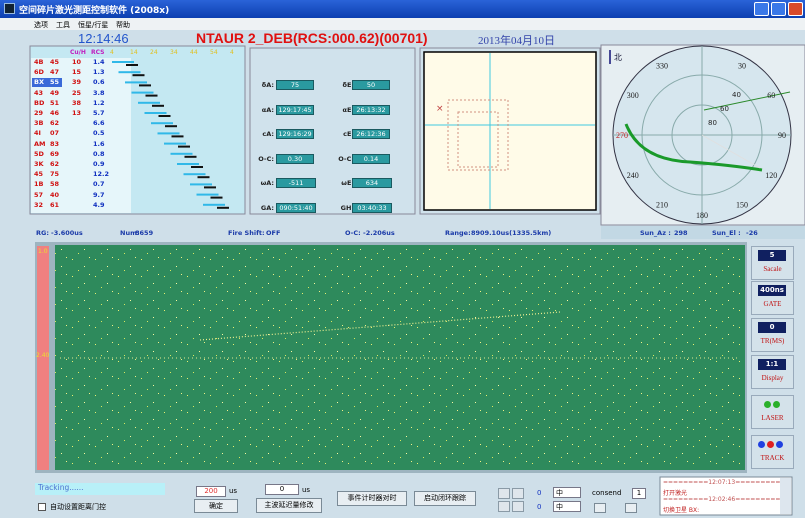 This screenshot has width=805, height=518. Describe the element at coordinates (772, 412) in the screenshot. I see `side-frame` at that location.